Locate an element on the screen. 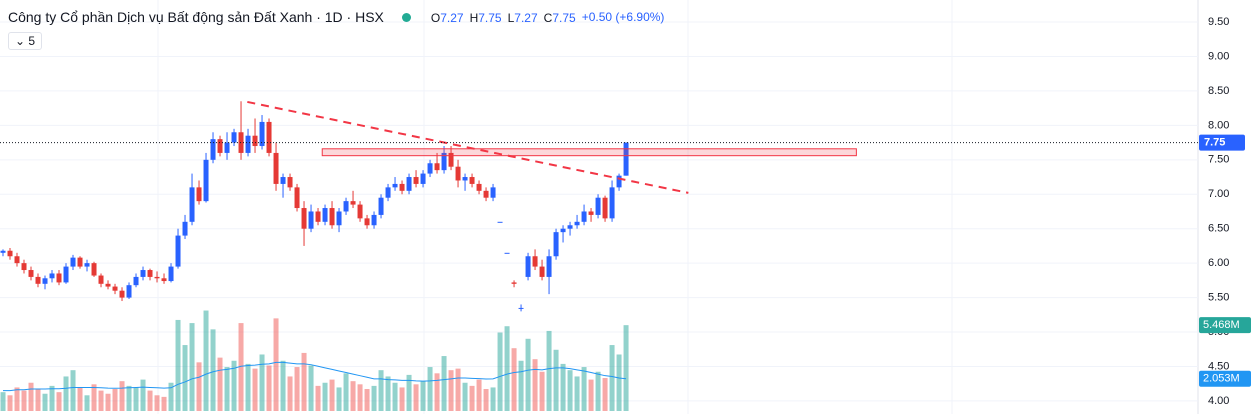 This screenshot has height=414, width=1256. y-tick-label: 4.00 is located at coordinates (1218, 401).